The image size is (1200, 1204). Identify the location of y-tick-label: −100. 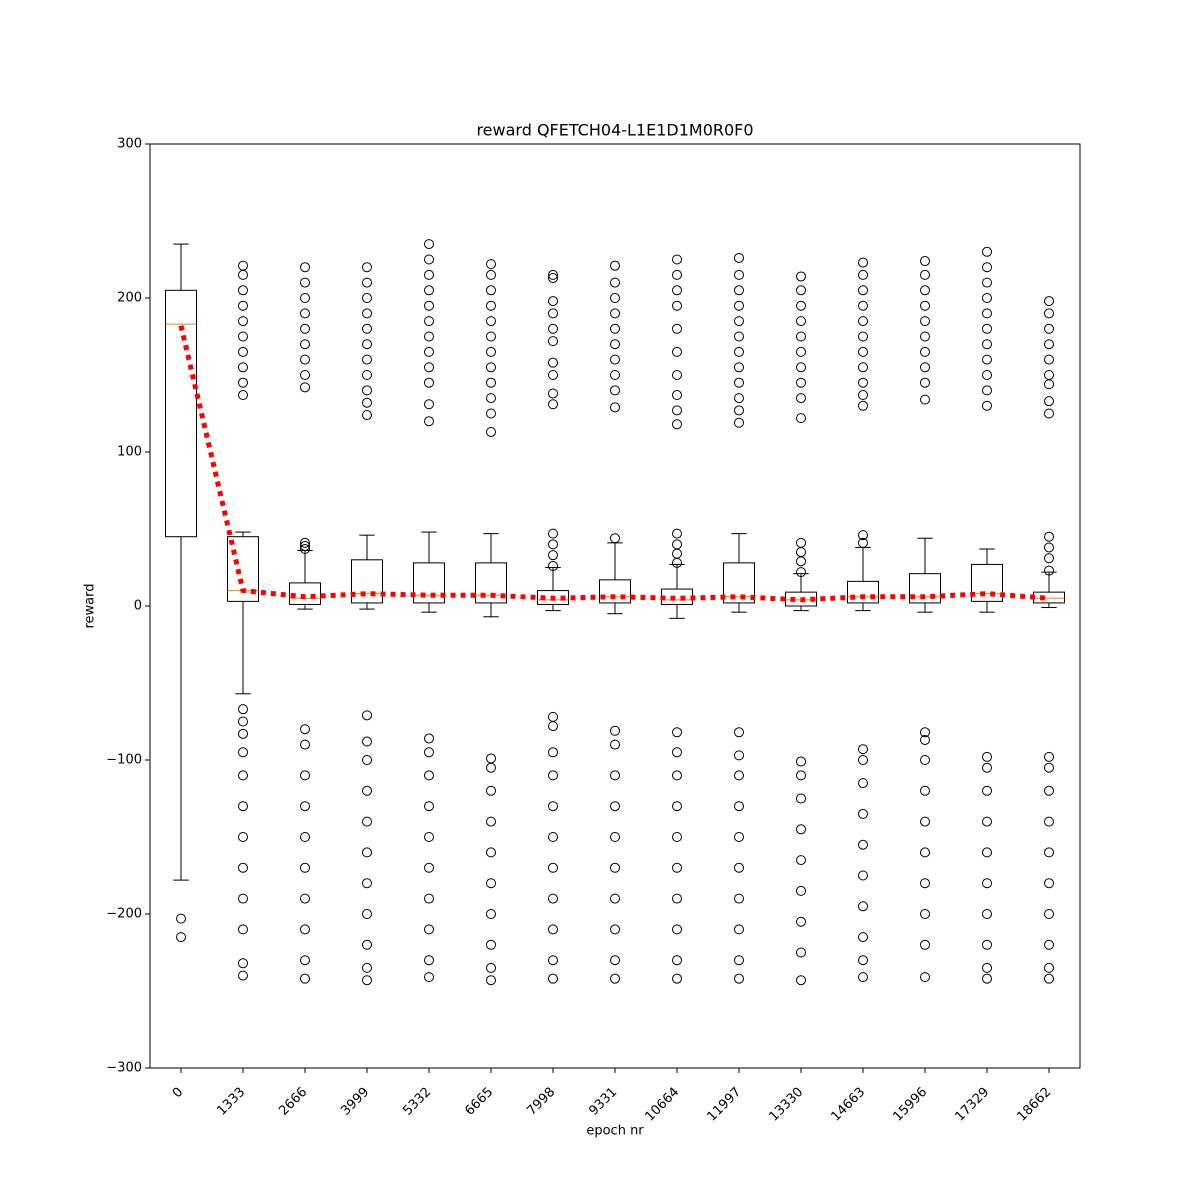
(124, 760).